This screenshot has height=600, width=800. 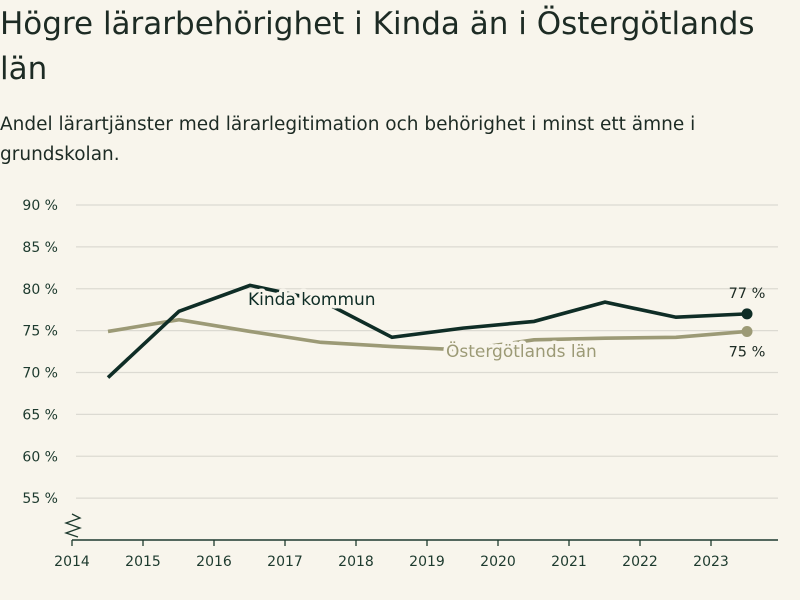 I want to click on x-tick-label: 2017, so click(x=285, y=562).